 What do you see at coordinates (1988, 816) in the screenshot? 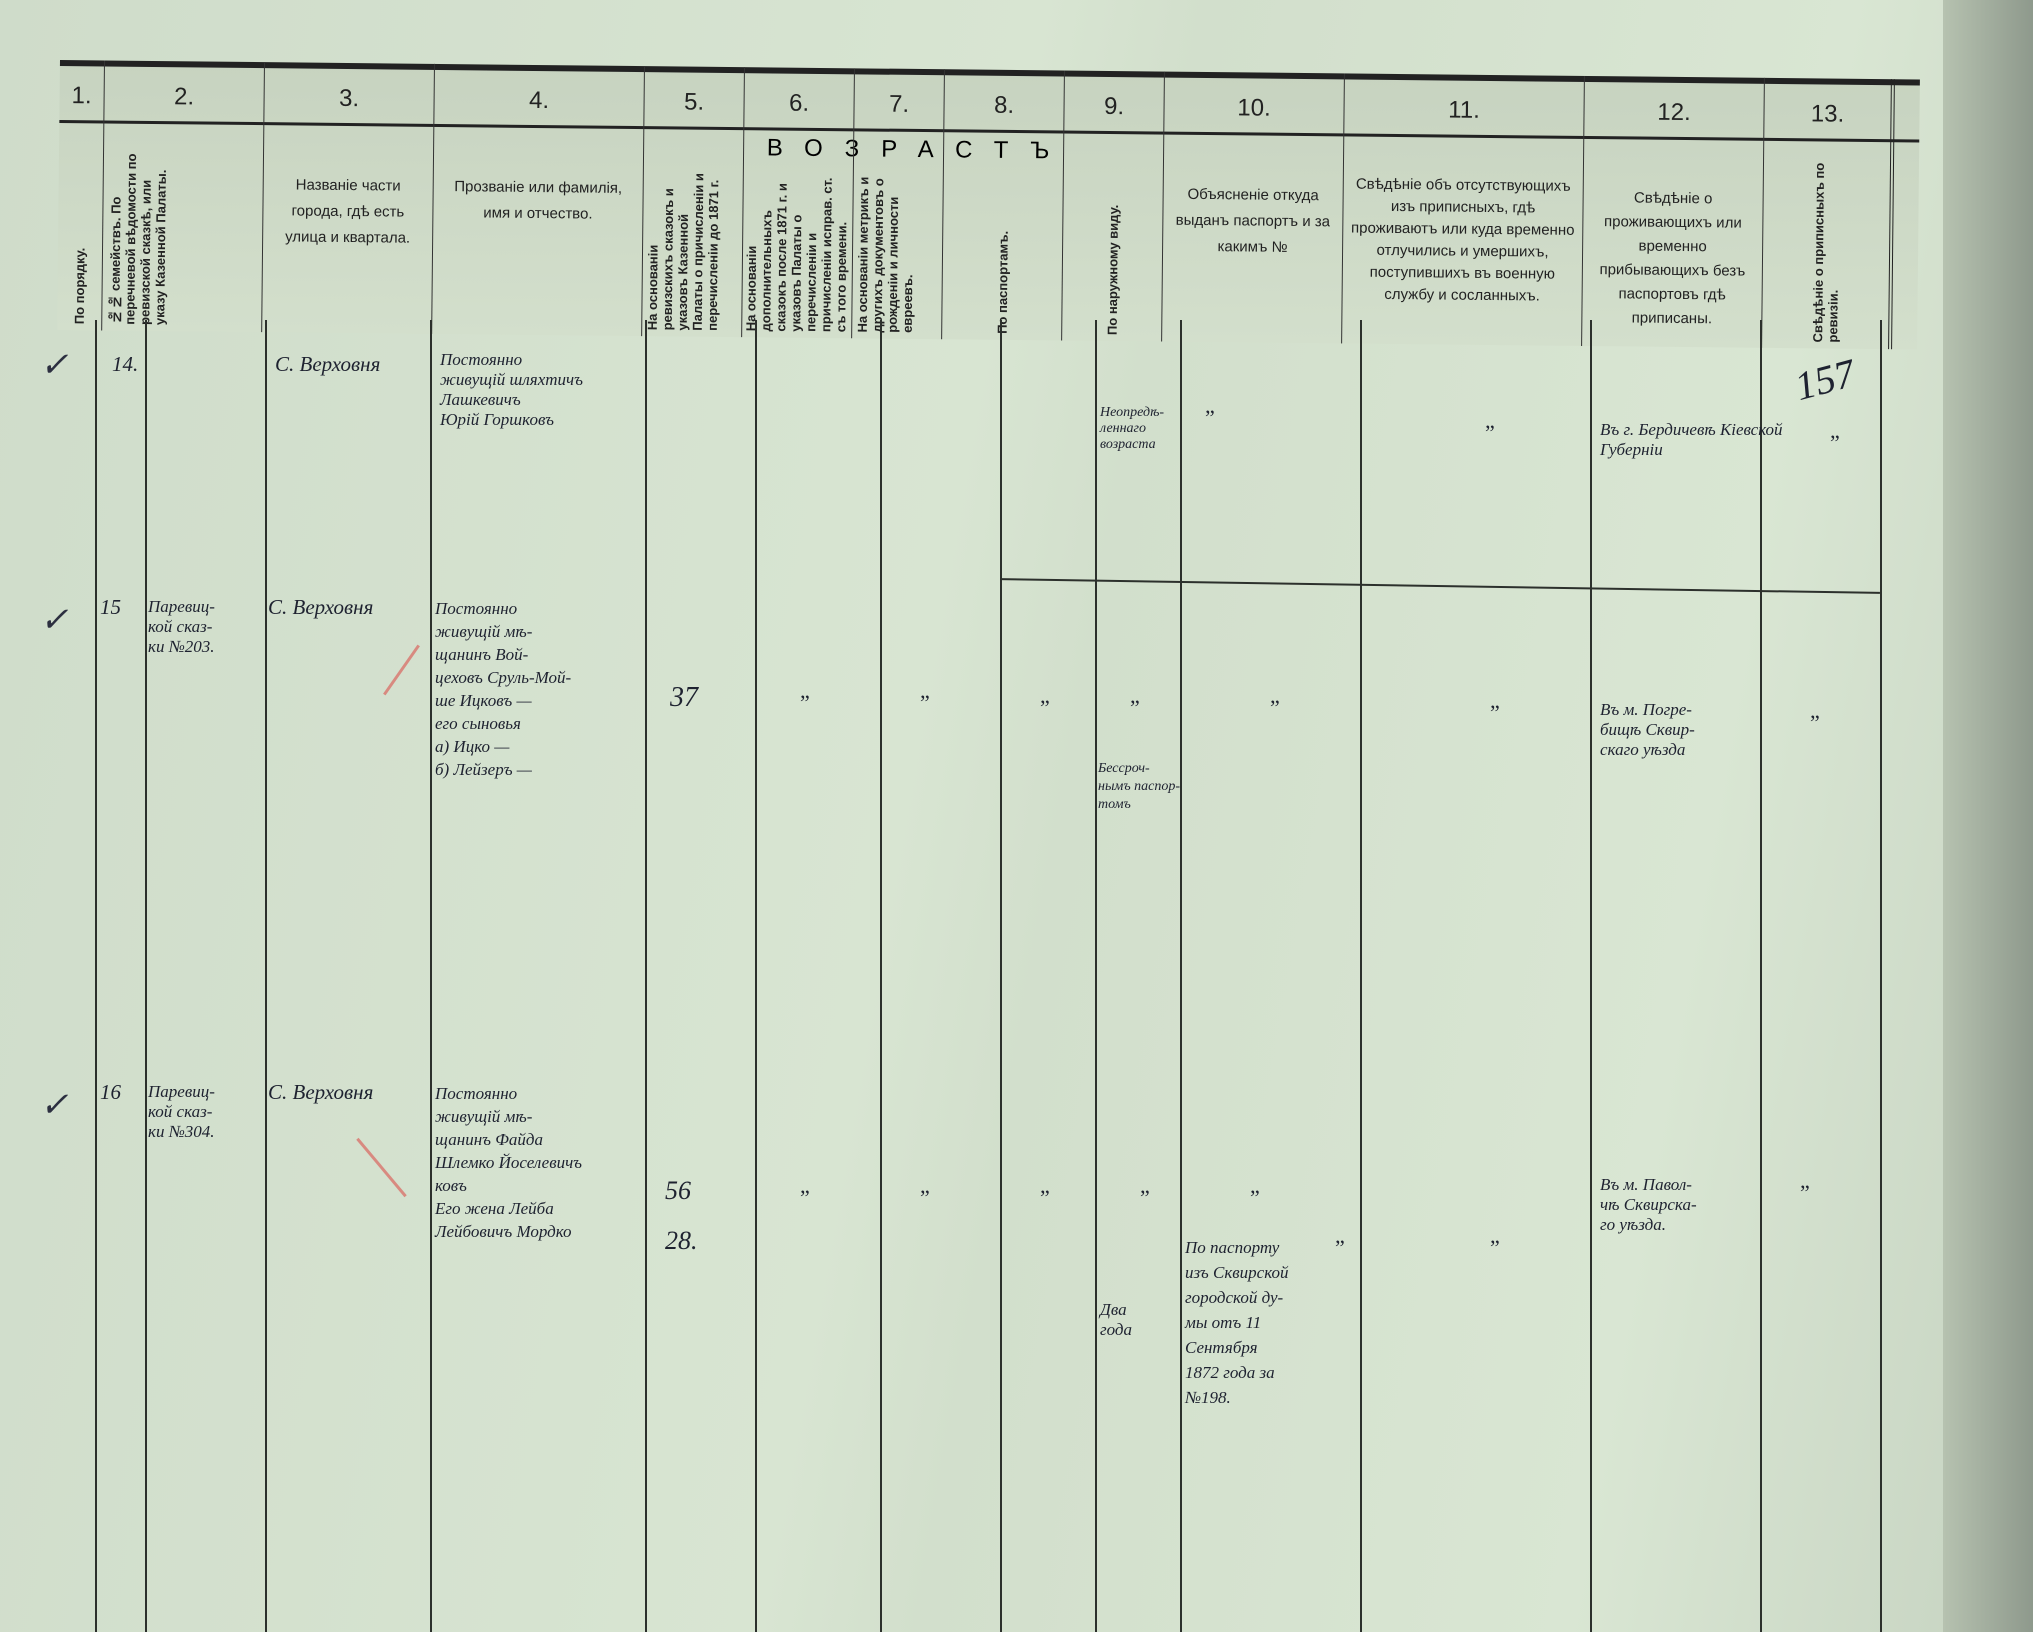
I see `book-edge` at bounding box center [1988, 816].